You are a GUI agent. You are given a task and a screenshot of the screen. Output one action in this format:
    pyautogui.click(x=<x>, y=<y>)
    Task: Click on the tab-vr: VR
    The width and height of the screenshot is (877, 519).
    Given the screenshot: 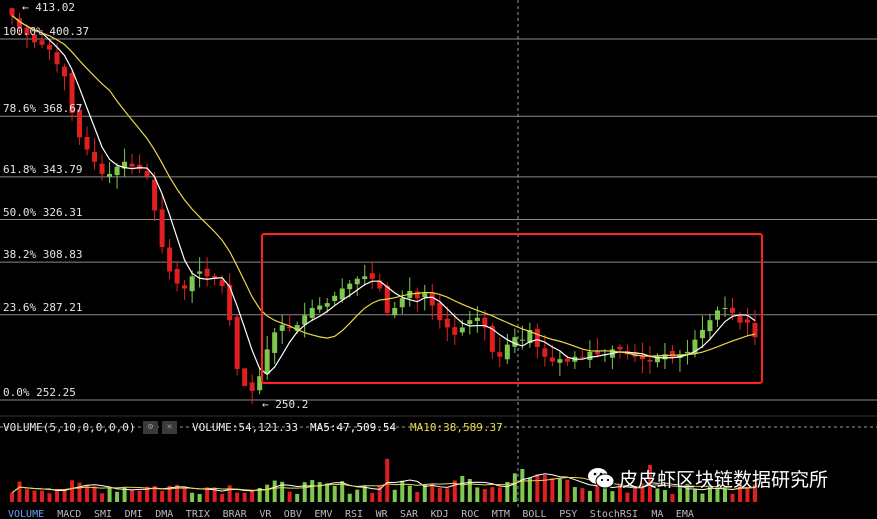 What is the action you would take?
    pyautogui.click(x=265, y=514)
    